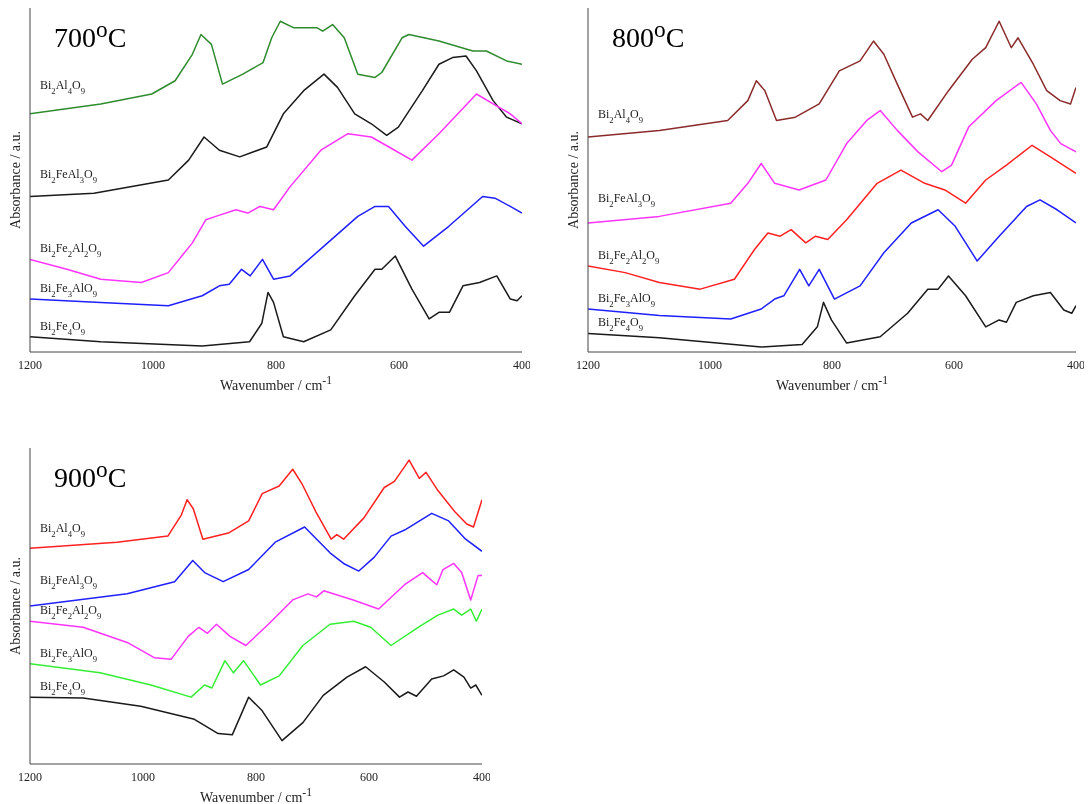 This screenshot has height=804, width=1089. I want to click on chart-title: 900$^{o}$C, so click(90, 475).